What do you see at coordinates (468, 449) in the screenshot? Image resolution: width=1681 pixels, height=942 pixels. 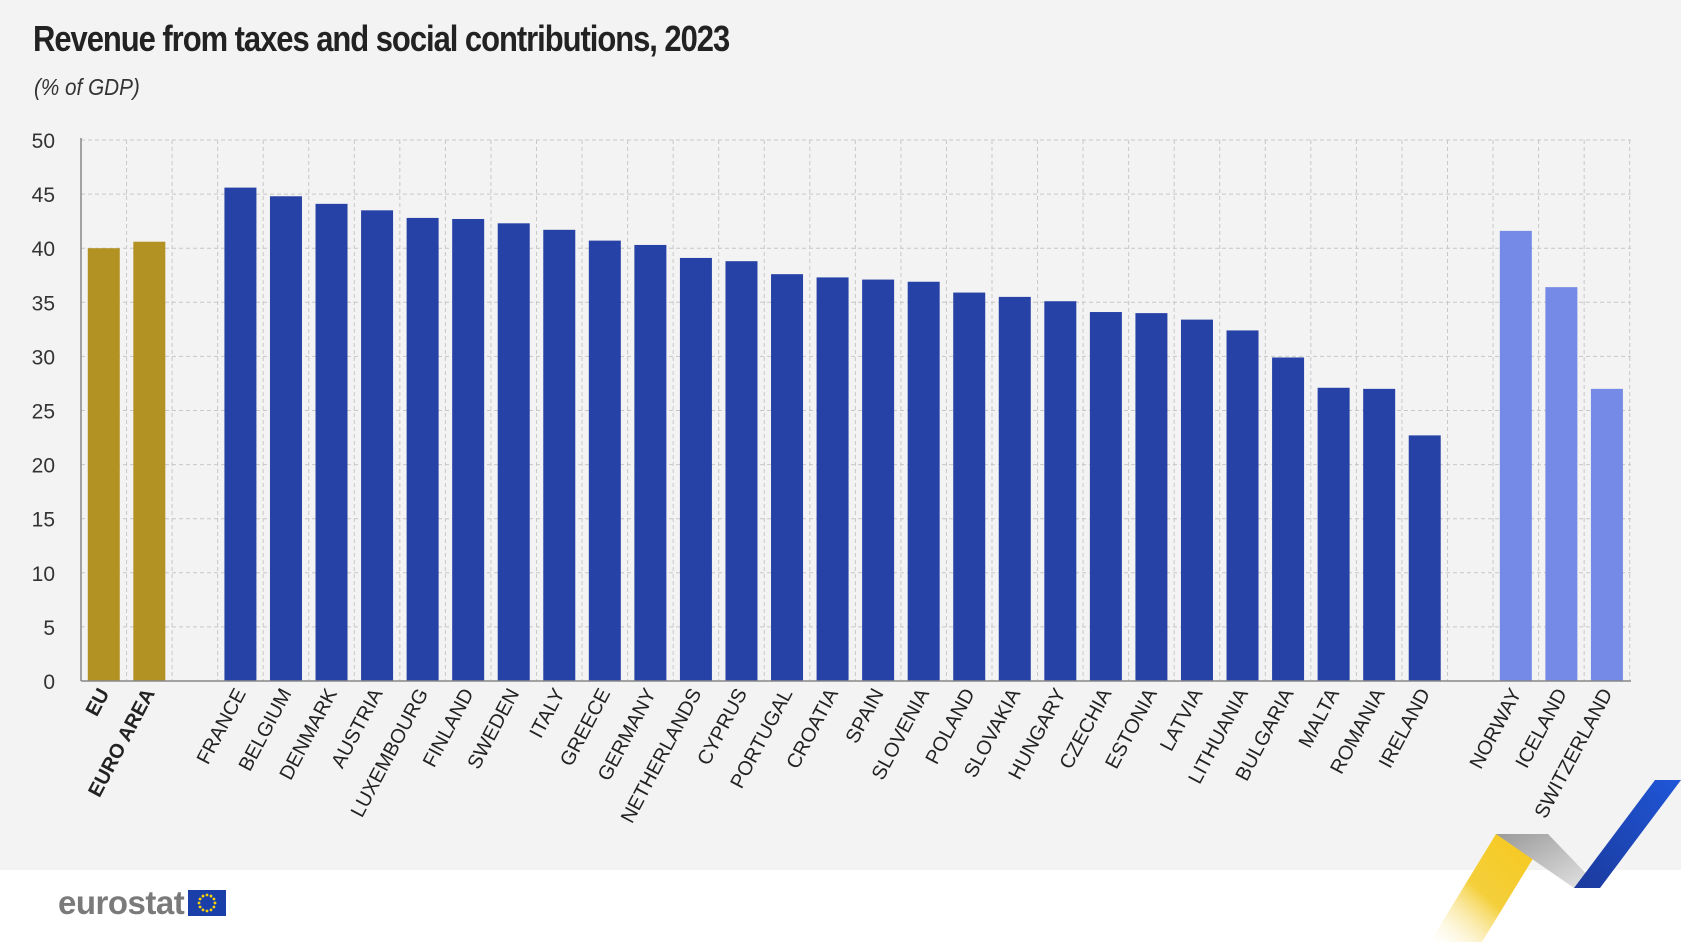 I see `bar-finland` at bounding box center [468, 449].